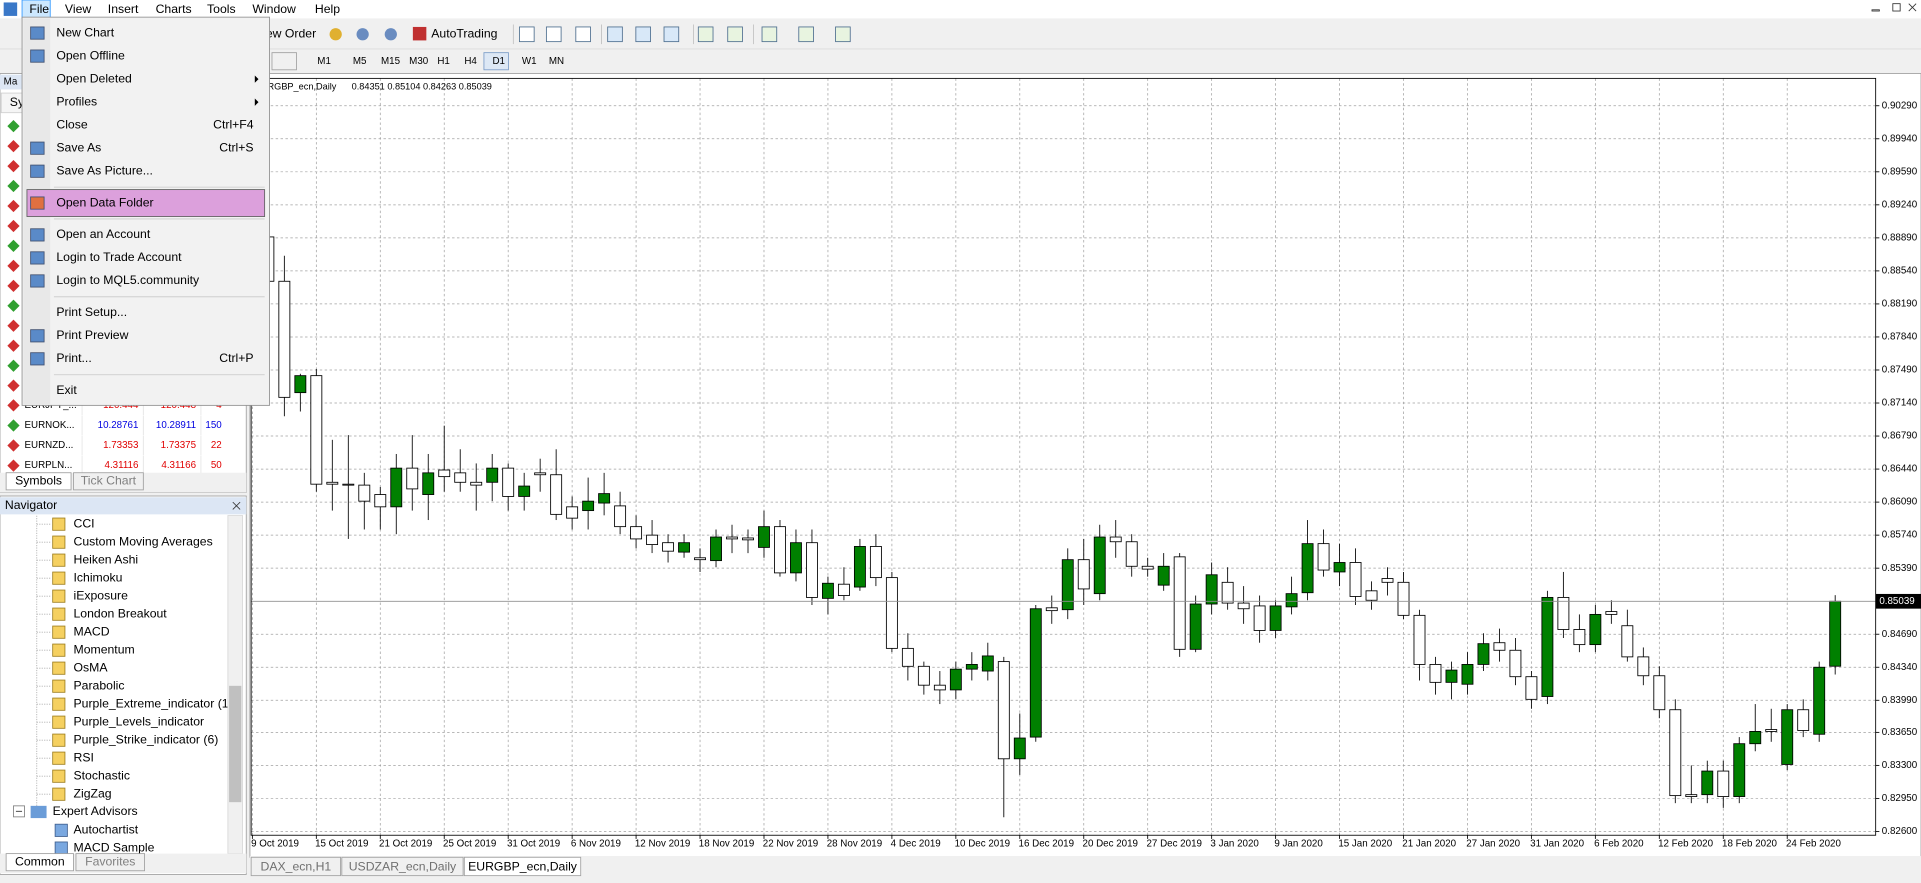 This screenshot has height=883, width=1921. What do you see at coordinates (556, 61) in the screenshot?
I see `timeframe-button: MN` at bounding box center [556, 61].